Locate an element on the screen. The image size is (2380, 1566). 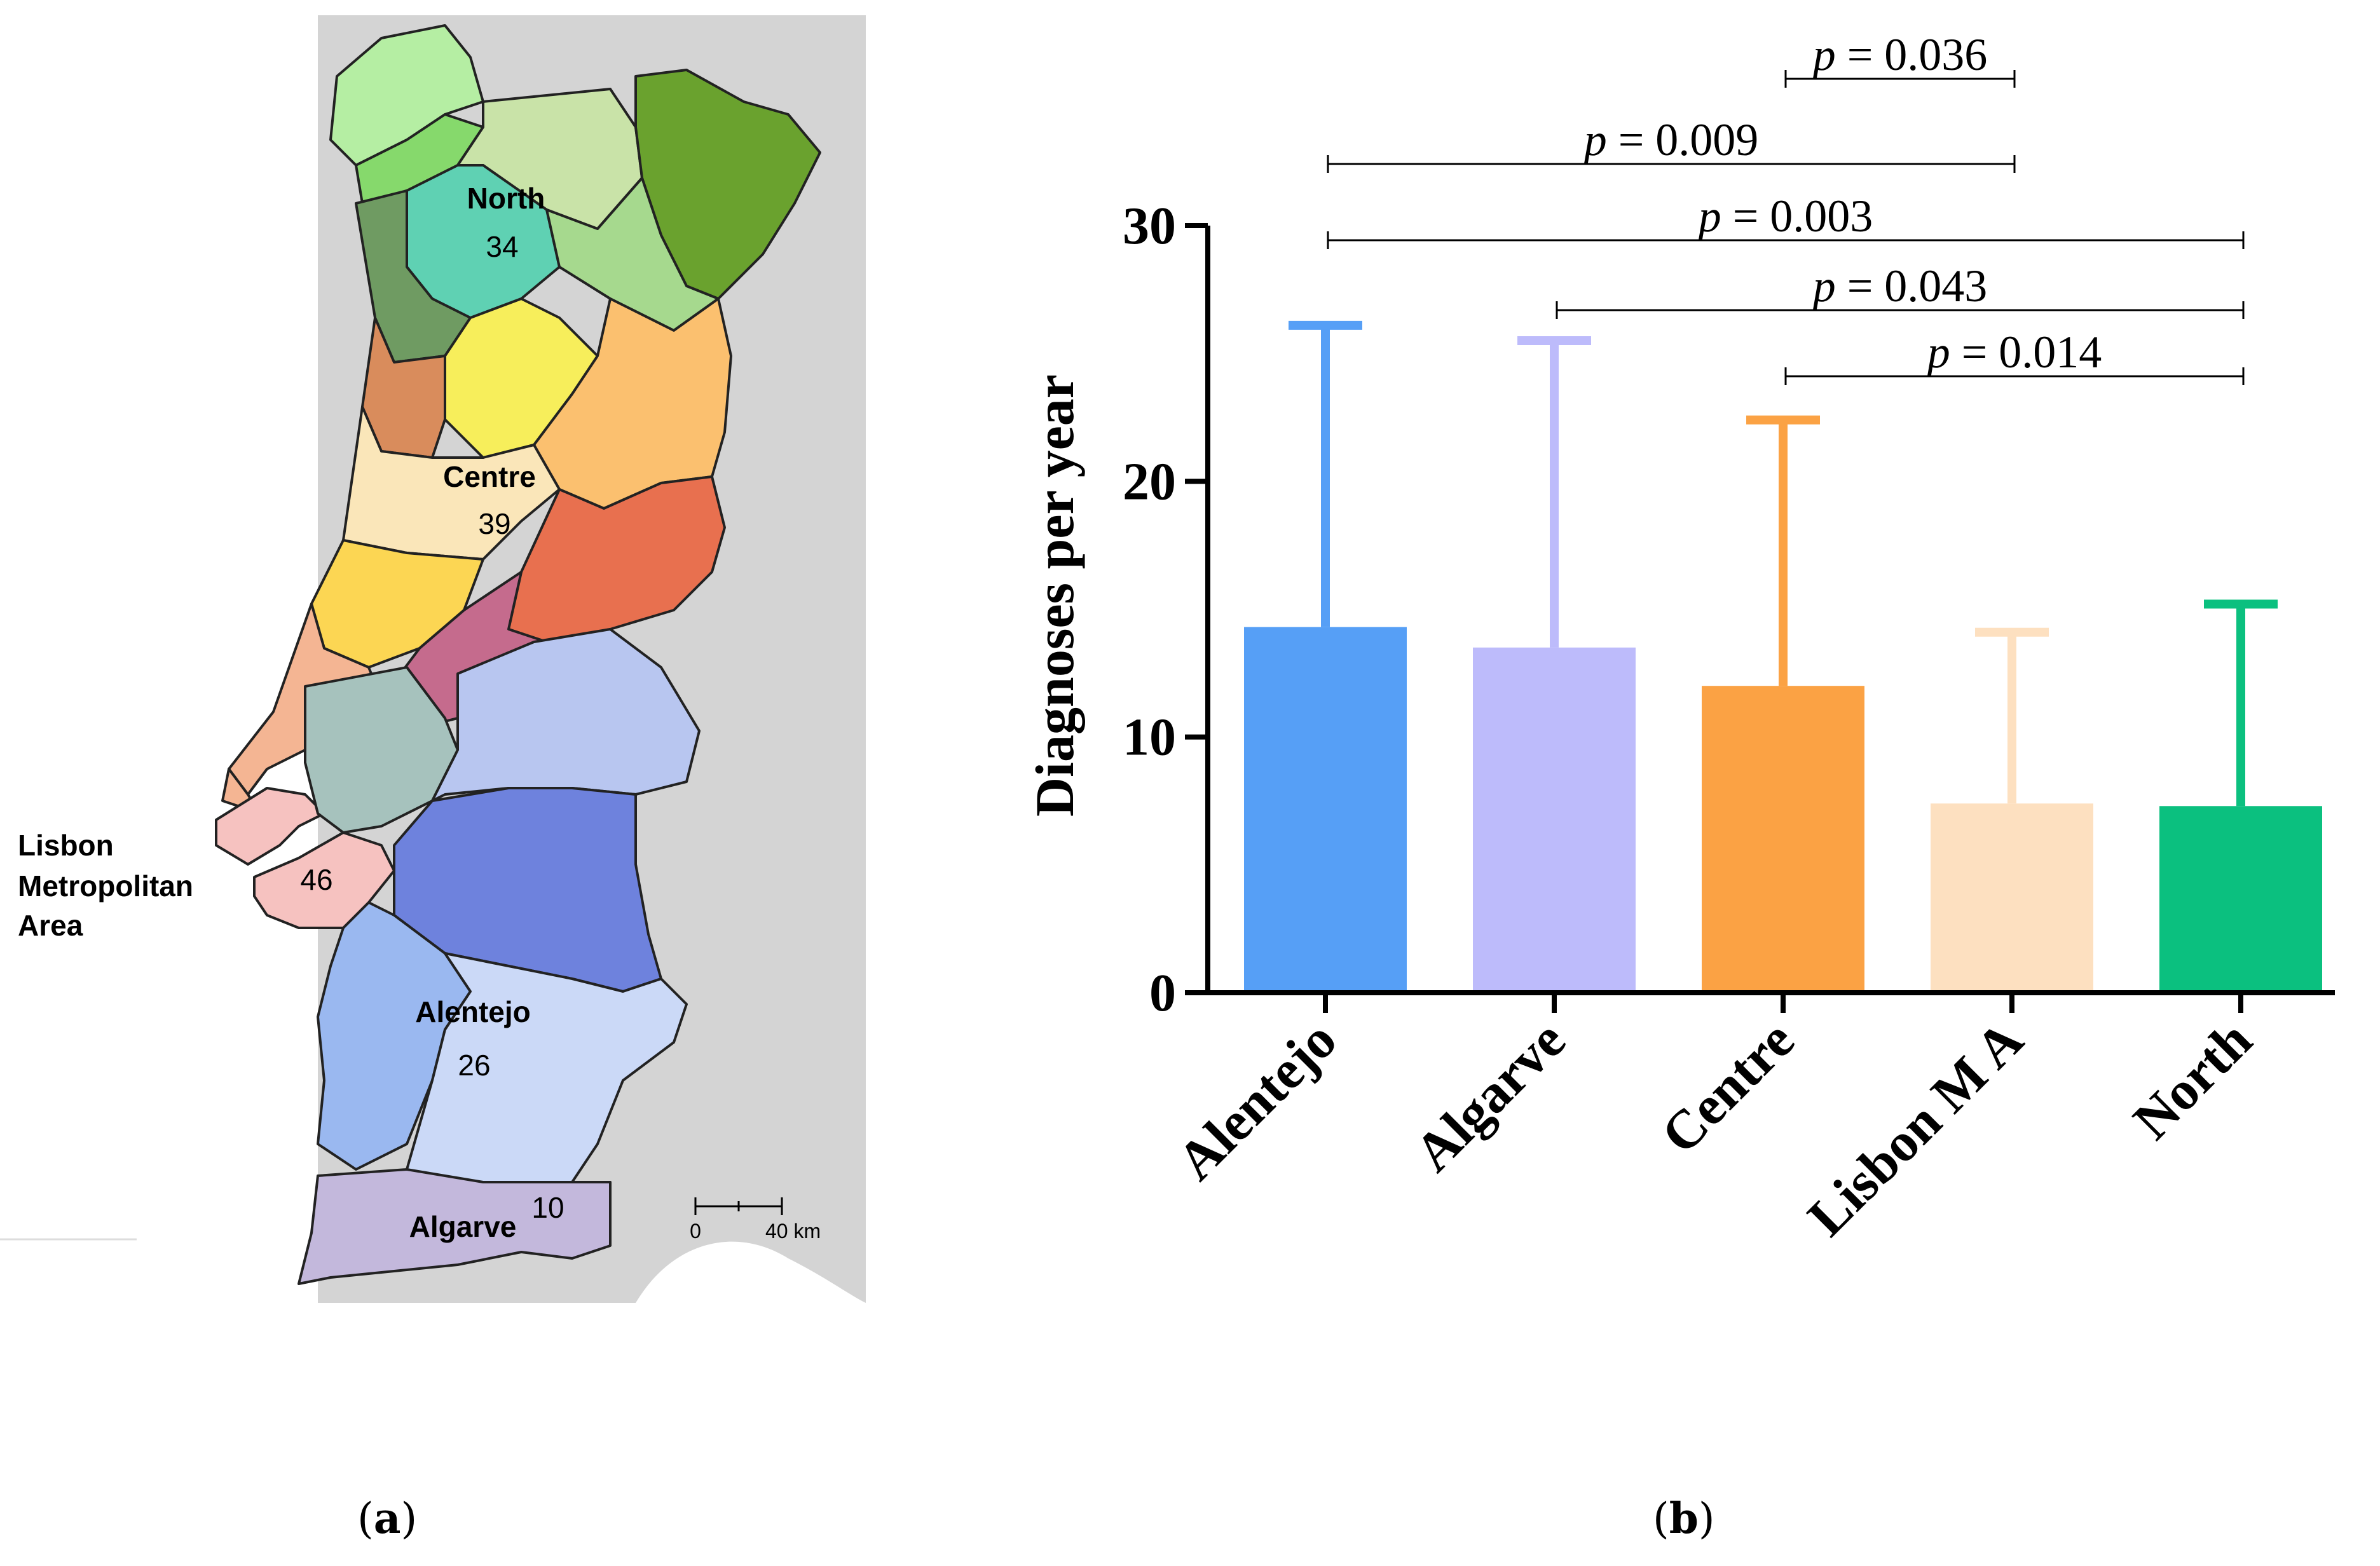
centre-label: Centre is located at coordinates (489, 476).